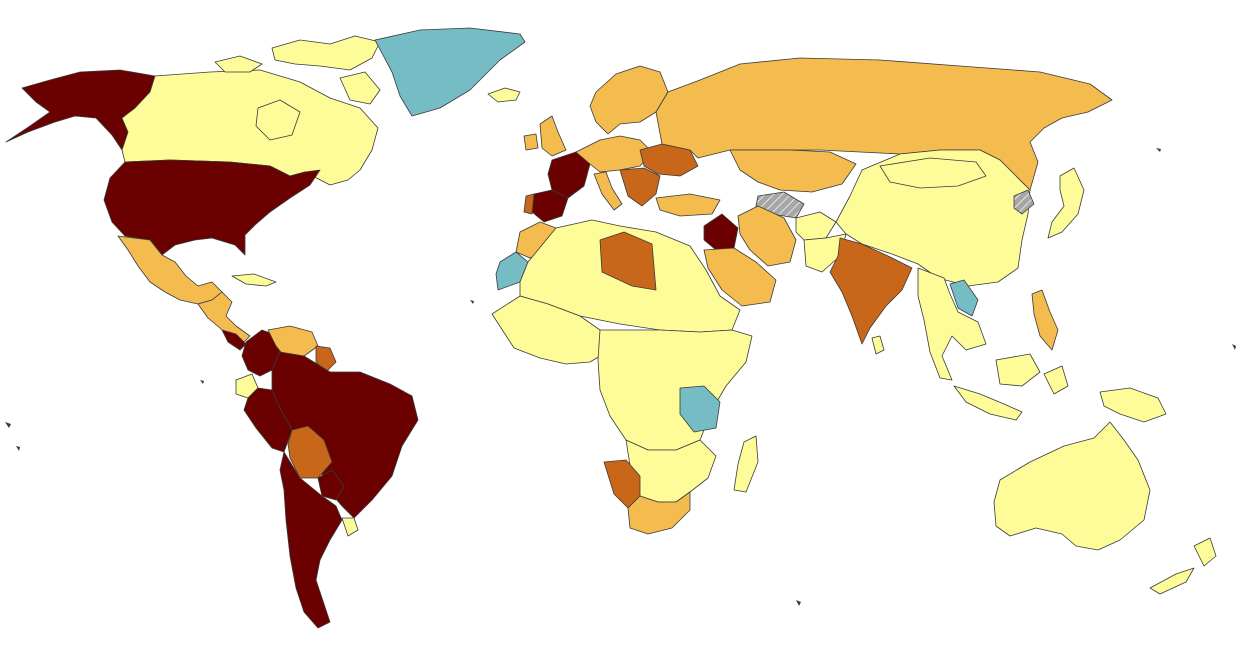  Describe the element at coordinates (450, 72) in the screenshot. I see `region-greenland` at that location.